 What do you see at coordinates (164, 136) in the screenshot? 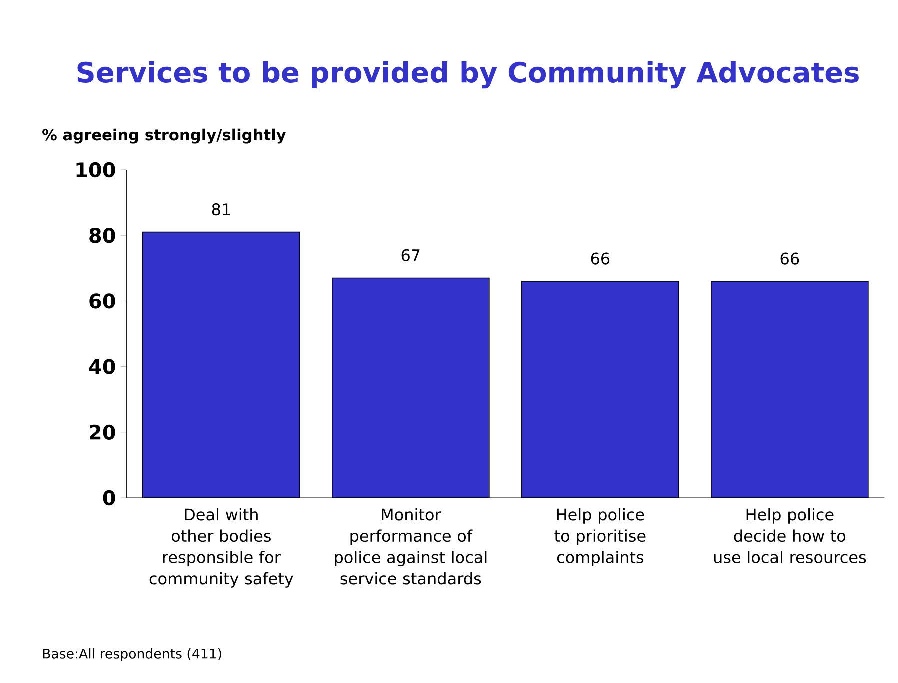
I see `y-axis-title: % agreeing strongly/slightly` at bounding box center [164, 136].